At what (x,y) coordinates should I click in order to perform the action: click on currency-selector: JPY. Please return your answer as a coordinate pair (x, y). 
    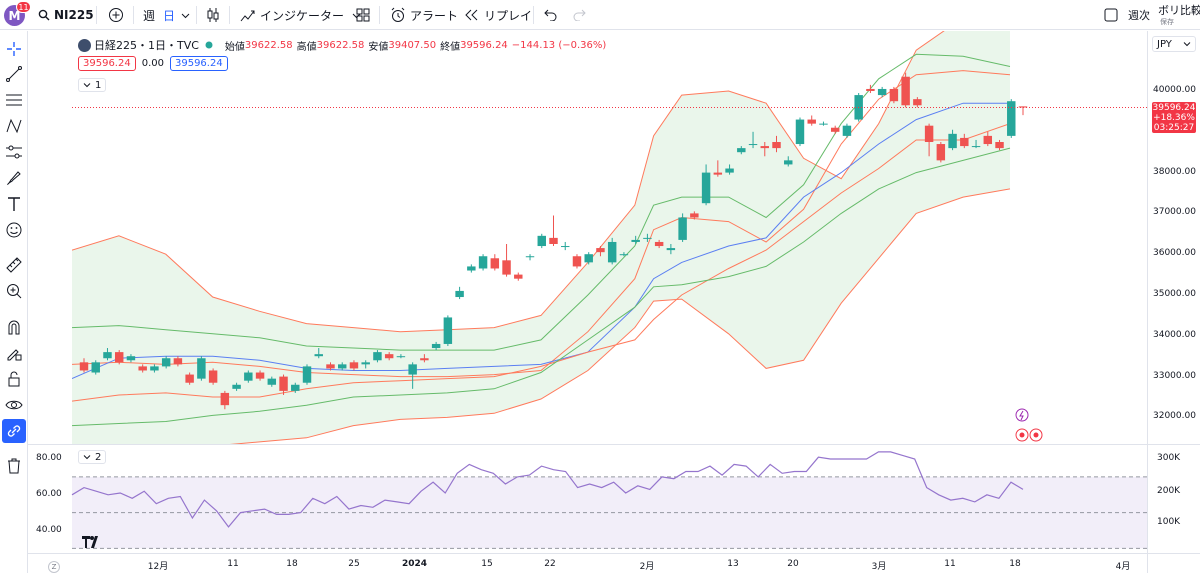
    Looking at the image, I should click on (1174, 44).